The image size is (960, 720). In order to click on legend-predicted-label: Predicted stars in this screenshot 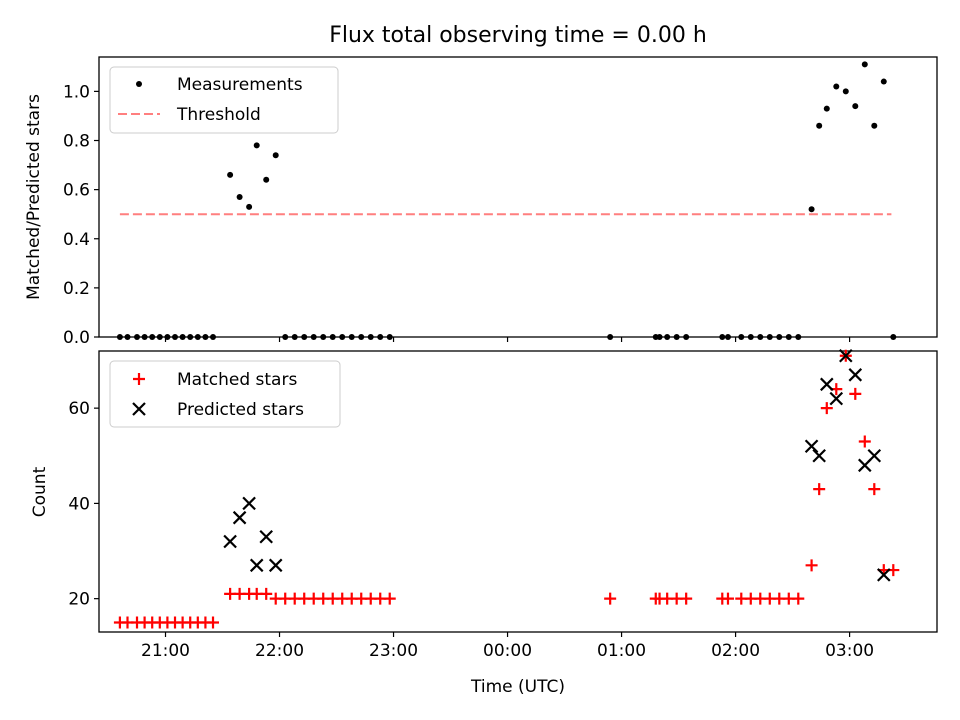, I will do `click(240, 410)`.